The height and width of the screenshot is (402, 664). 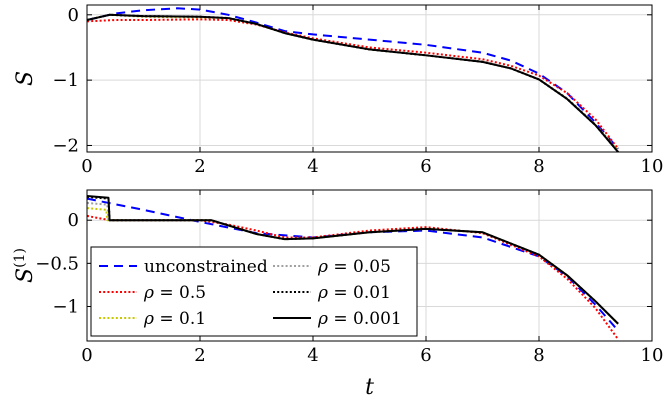 What do you see at coordinates (57, 263) in the screenshot?
I see `y-tick-label: −0.5` at bounding box center [57, 263].